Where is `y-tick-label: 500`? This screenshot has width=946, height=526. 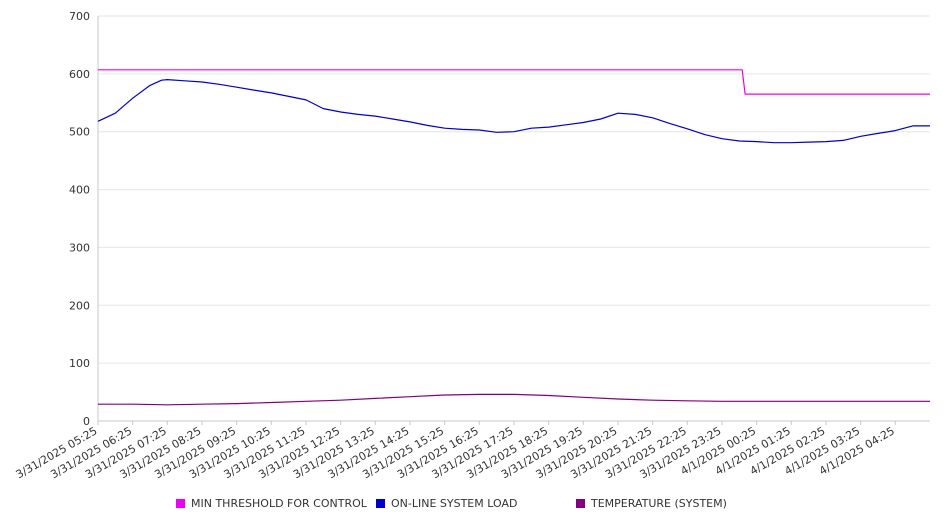
y-tick-label: 500 is located at coordinates (79, 132).